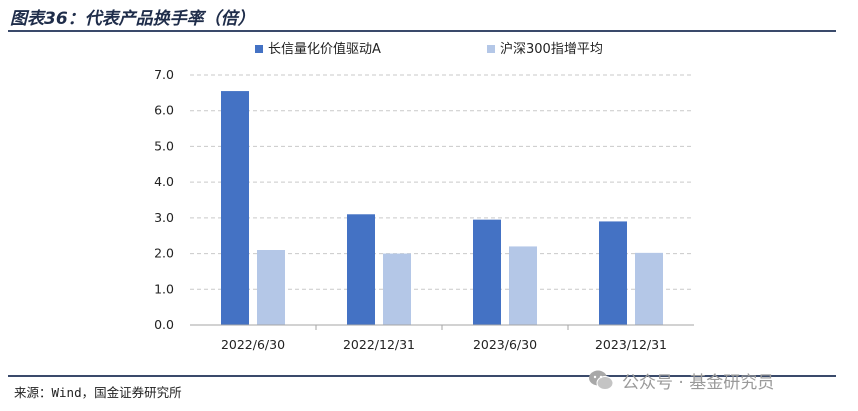 The image size is (858, 411). Describe the element at coordinates (418, 16) in the screenshot. I see `header: 图表36：代表产品换手率（倍）` at that location.